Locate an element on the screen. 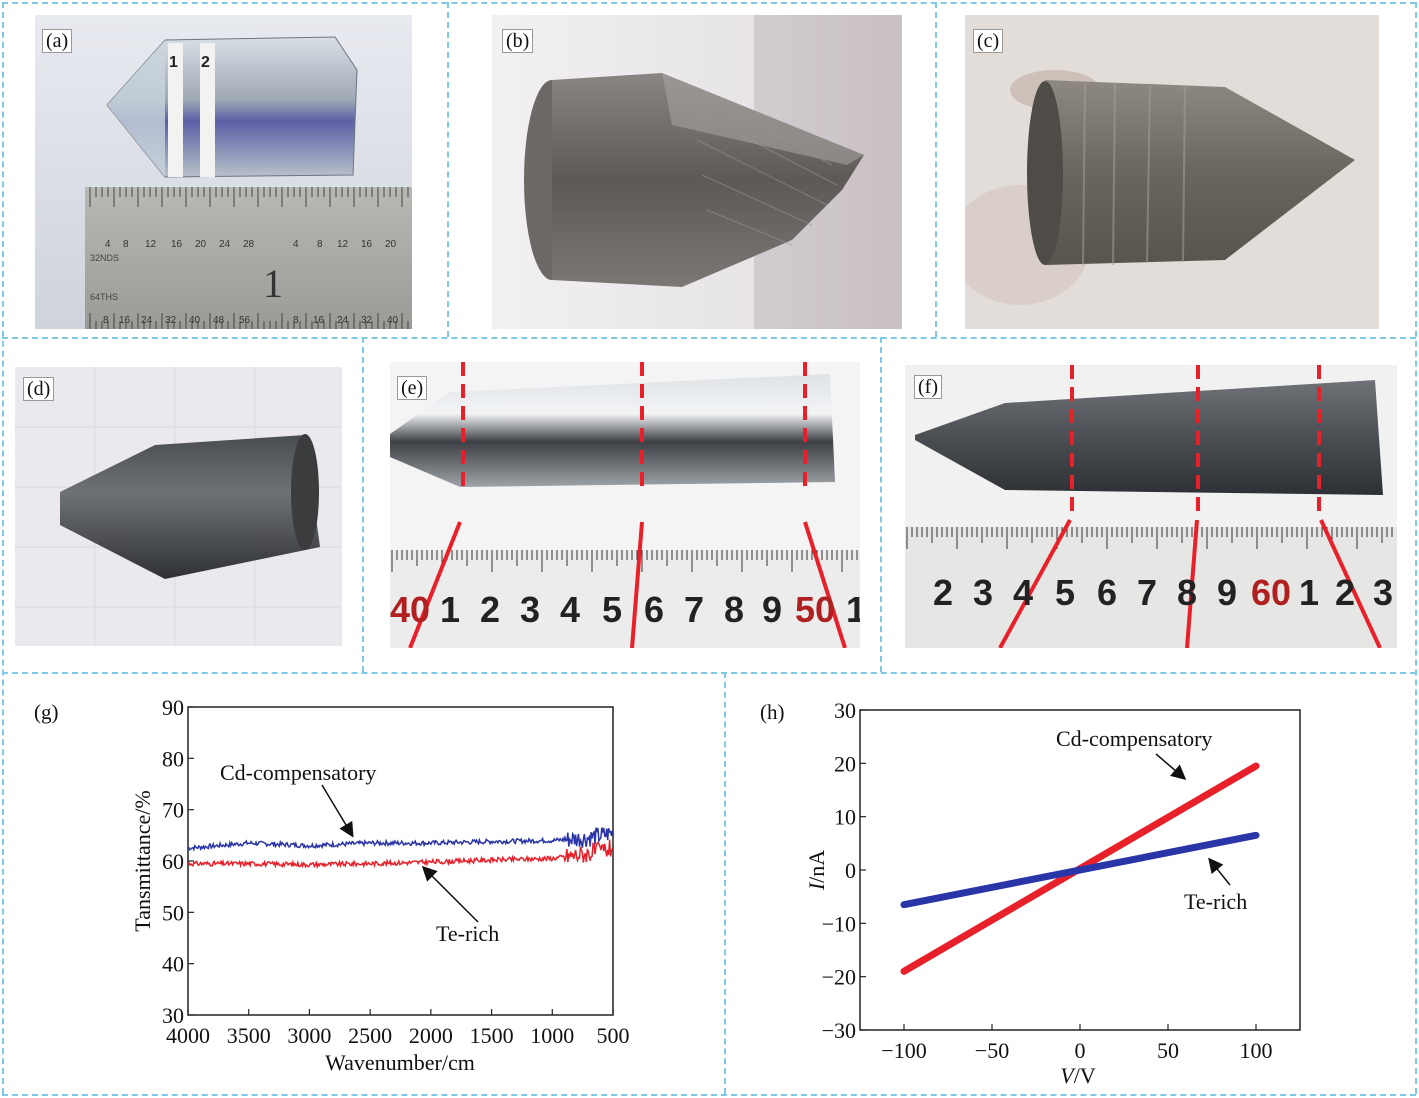 This screenshot has height=1098, width=1419. ruler-a-bottom-6: 48 is located at coordinates (219, 320).